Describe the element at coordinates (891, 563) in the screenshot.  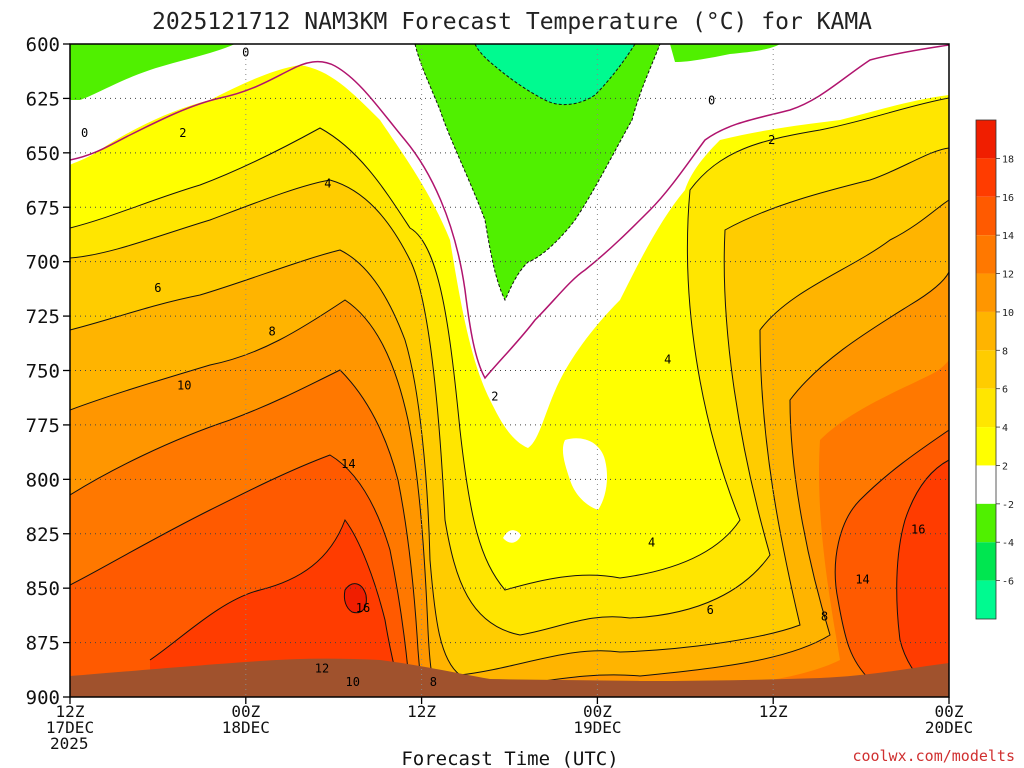
I see `contour-14-right` at that location.